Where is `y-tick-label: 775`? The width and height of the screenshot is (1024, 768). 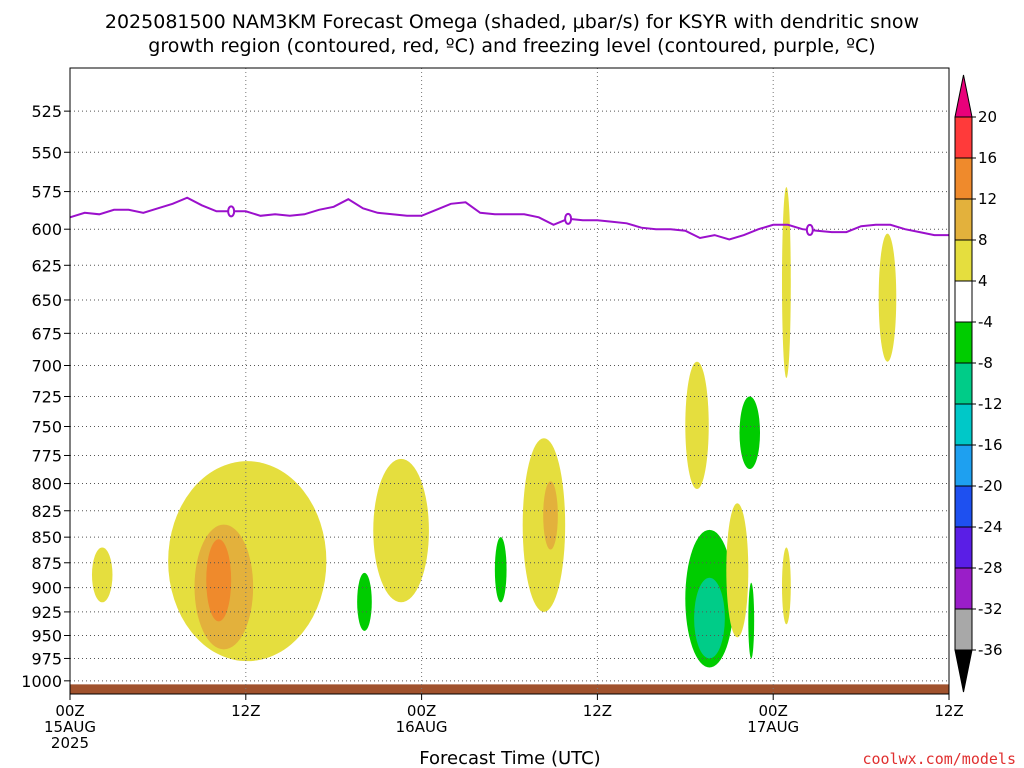
y-tick-label: 775 is located at coordinates (46, 455).